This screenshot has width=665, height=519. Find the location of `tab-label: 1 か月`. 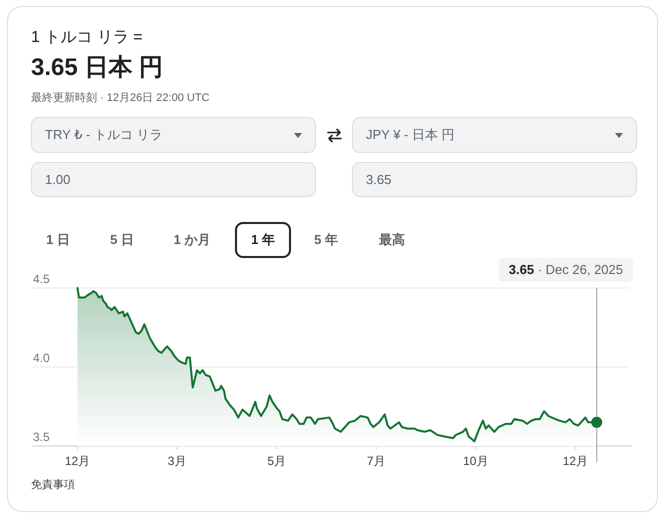

tab-label: 1 か月 is located at coordinates (192, 239).